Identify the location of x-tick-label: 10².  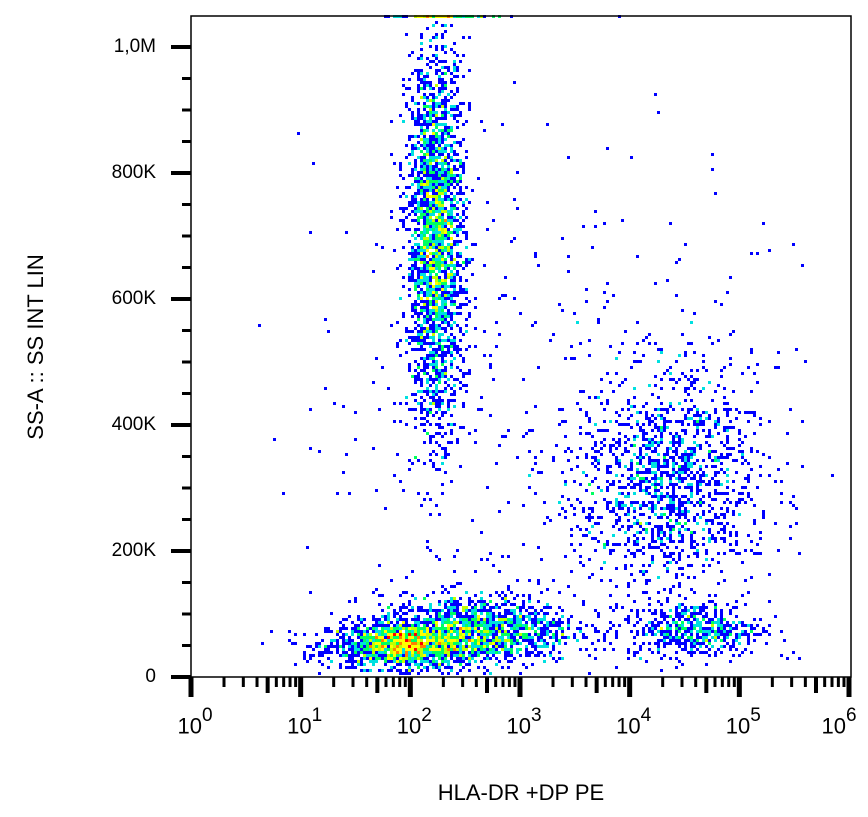
(414, 722).